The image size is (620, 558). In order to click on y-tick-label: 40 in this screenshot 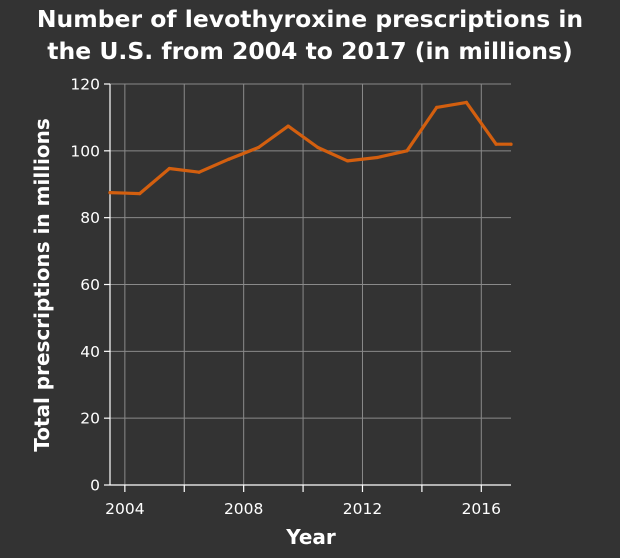, I will do `click(90, 352)`.